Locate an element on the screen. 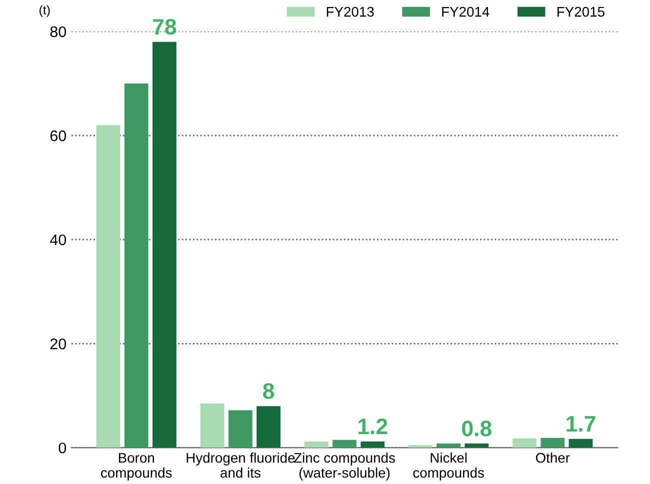  data-label: 78 is located at coordinates (164, 26).